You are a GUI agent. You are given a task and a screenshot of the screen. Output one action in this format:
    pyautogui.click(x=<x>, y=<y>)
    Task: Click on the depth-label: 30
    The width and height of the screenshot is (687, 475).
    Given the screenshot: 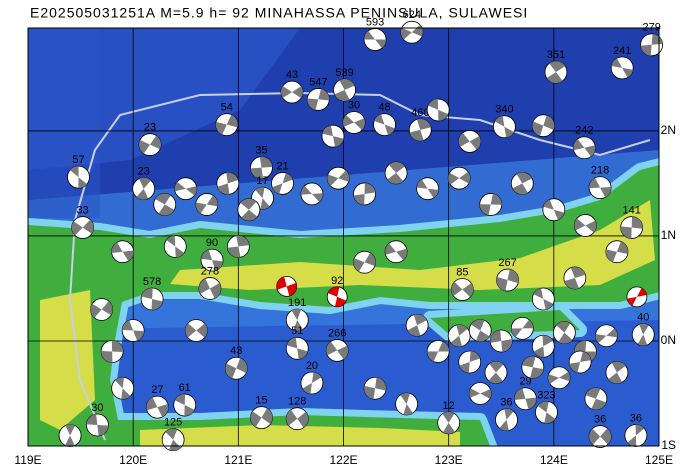 What is the action you would take?
    pyautogui.click(x=97, y=408)
    